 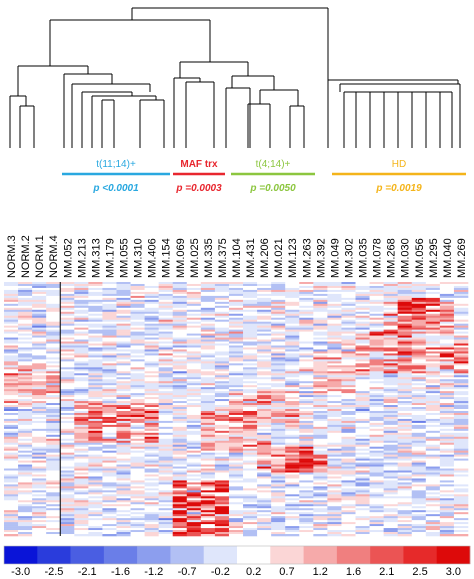 What do you see at coordinates (265, 258) in the screenshot?
I see `sample-label: MM.206` at bounding box center [265, 258].